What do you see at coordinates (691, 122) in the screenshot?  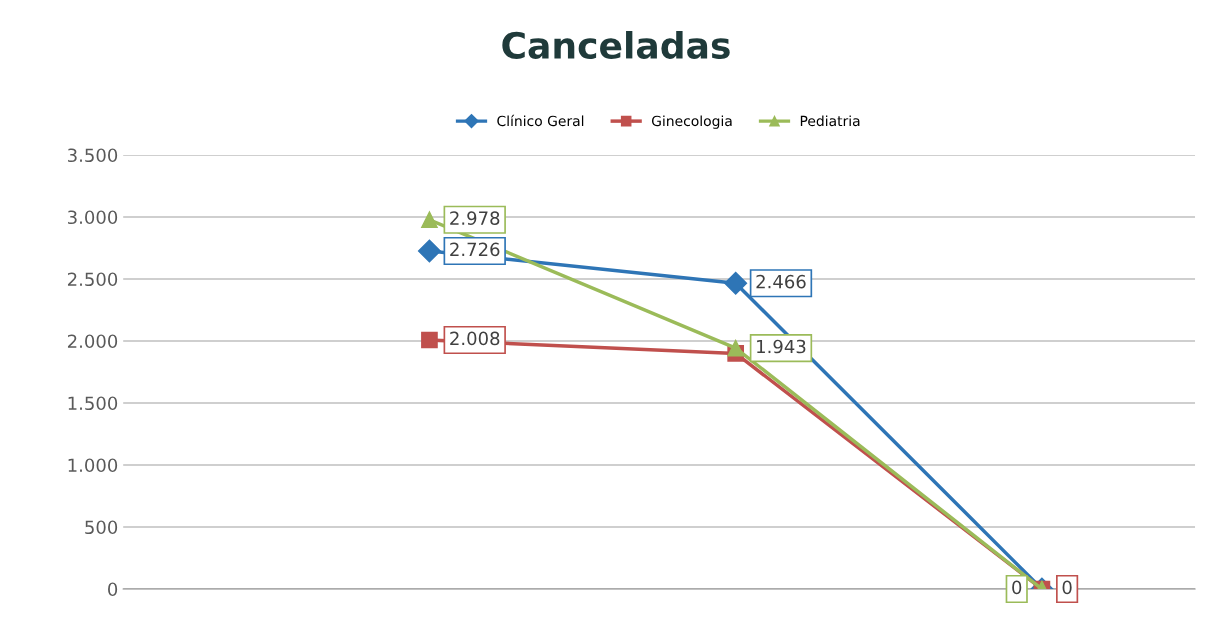 I see `legend-label: Ginecologia` at bounding box center [691, 122].